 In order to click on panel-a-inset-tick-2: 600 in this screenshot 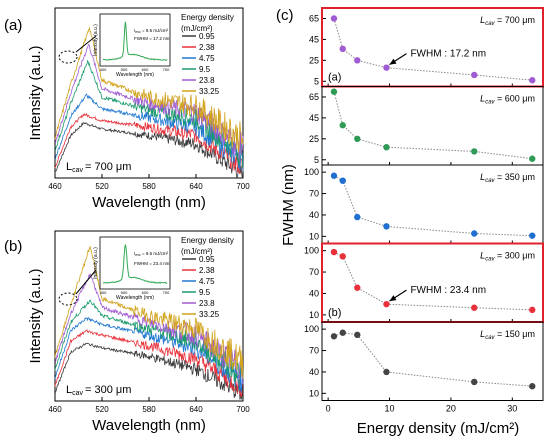, I will do `click(145, 69)`.